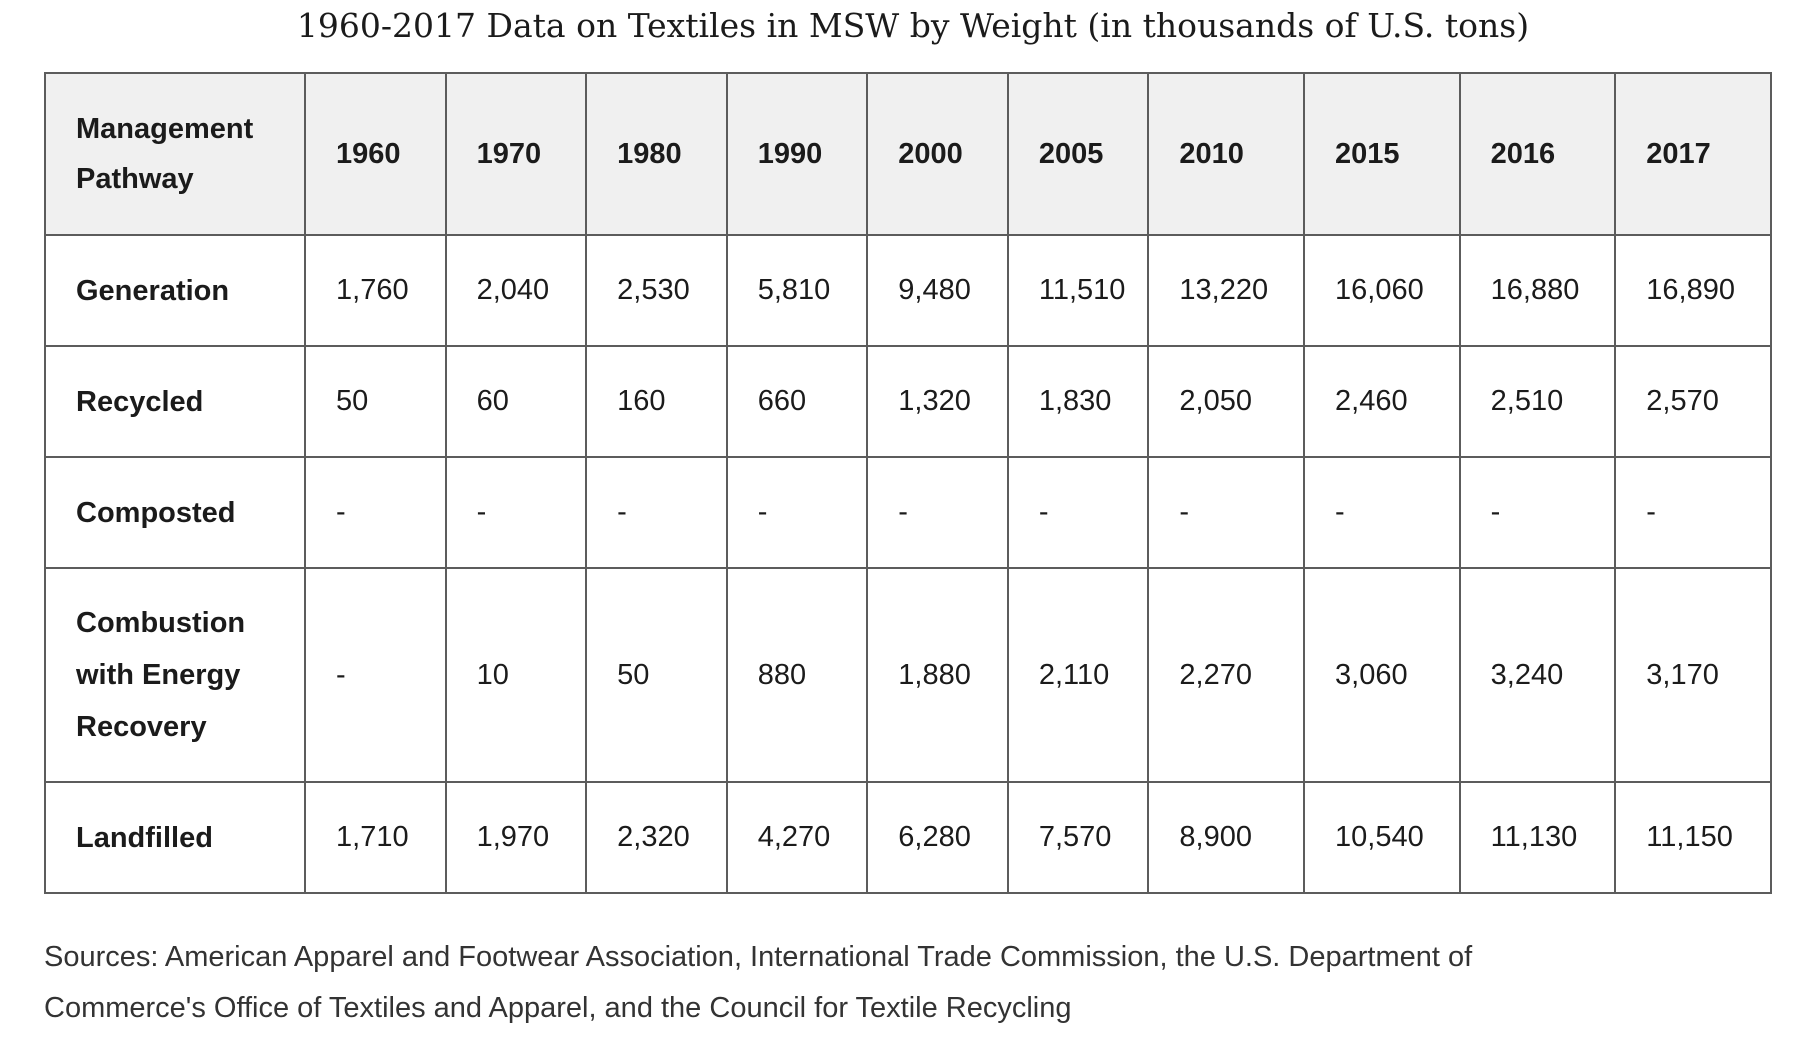 The image size is (1800, 1051). Describe the element at coordinates (1382, 837) in the screenshot. I see `table-cell: 10,540` at that location.